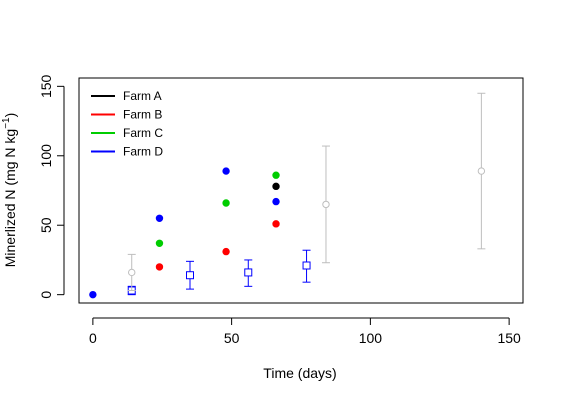  Describe the element at coordinates (143, 133) in the screenshot. I see `legend-label: Farm C` at that location.